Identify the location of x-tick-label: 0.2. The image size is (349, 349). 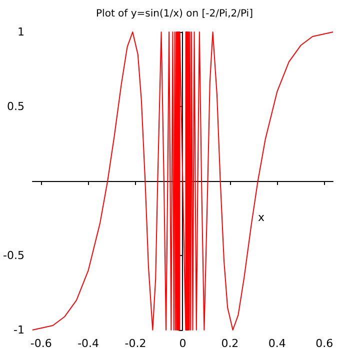
(230, 343).